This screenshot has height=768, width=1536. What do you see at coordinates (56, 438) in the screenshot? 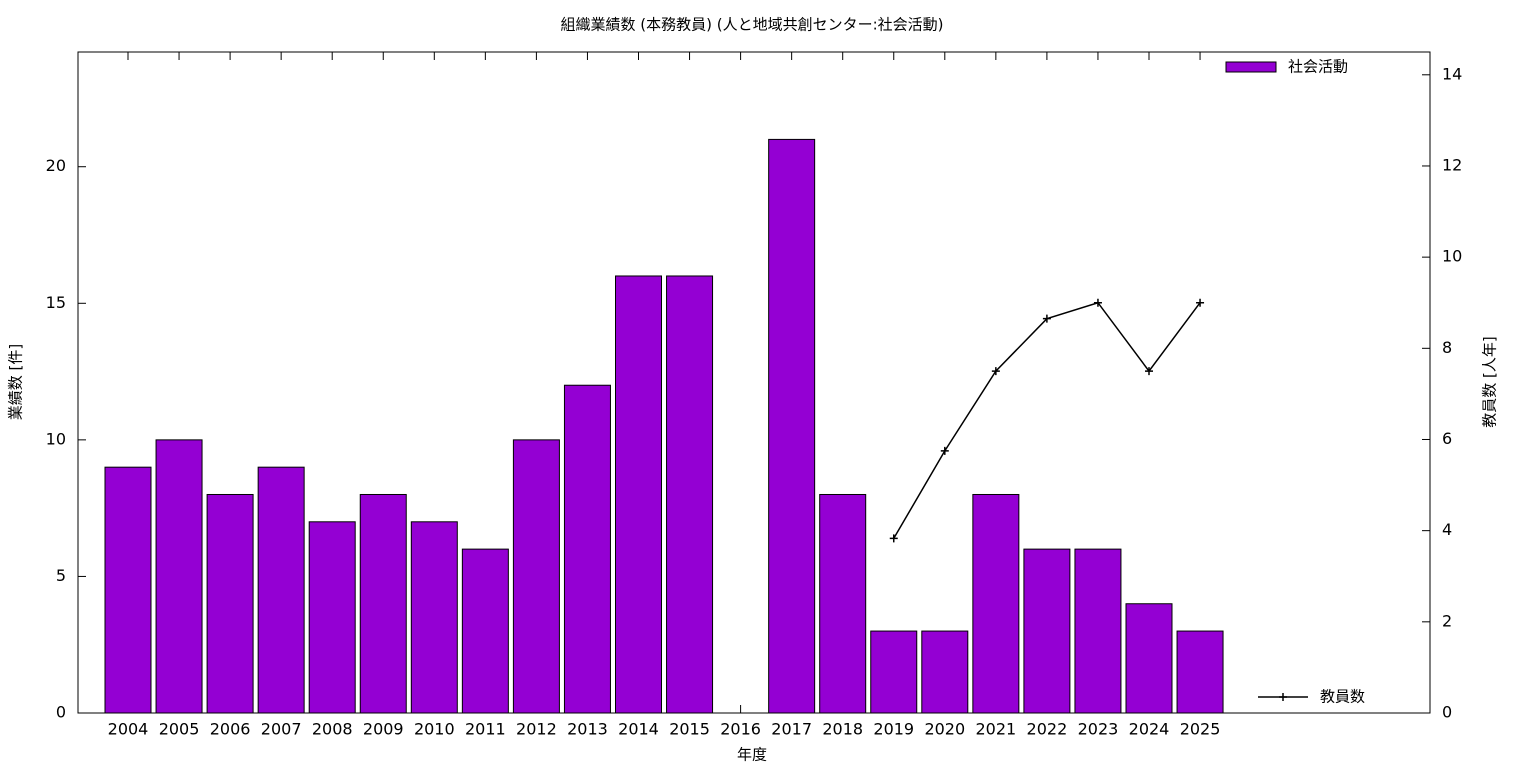
I see `y-tick-label: 10` at bounding box center [56, 438].